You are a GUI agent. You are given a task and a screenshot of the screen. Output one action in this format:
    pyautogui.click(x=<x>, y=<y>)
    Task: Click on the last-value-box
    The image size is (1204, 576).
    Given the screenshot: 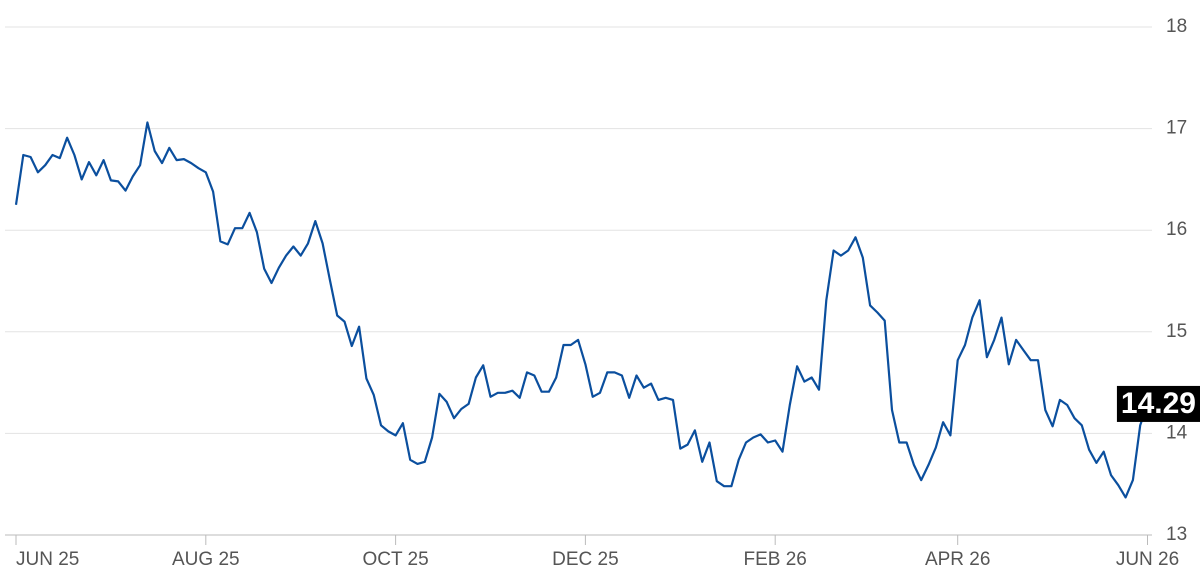 What is the action you would take?
    pyautogui.click(x=1158, y=403)
    